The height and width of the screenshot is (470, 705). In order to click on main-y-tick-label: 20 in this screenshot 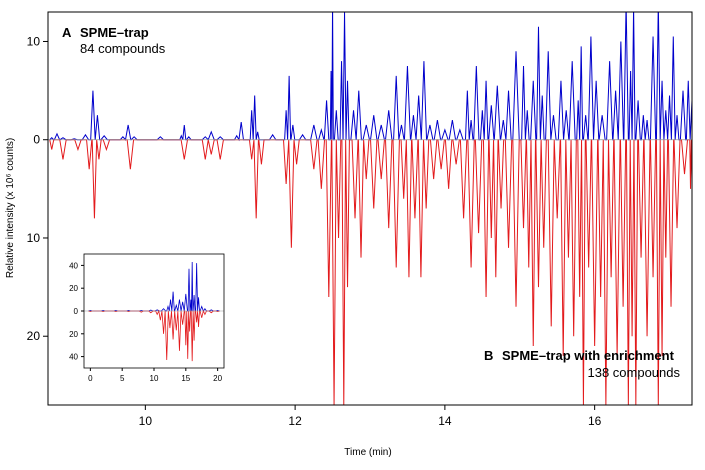, I will do `click(34, 336)`.